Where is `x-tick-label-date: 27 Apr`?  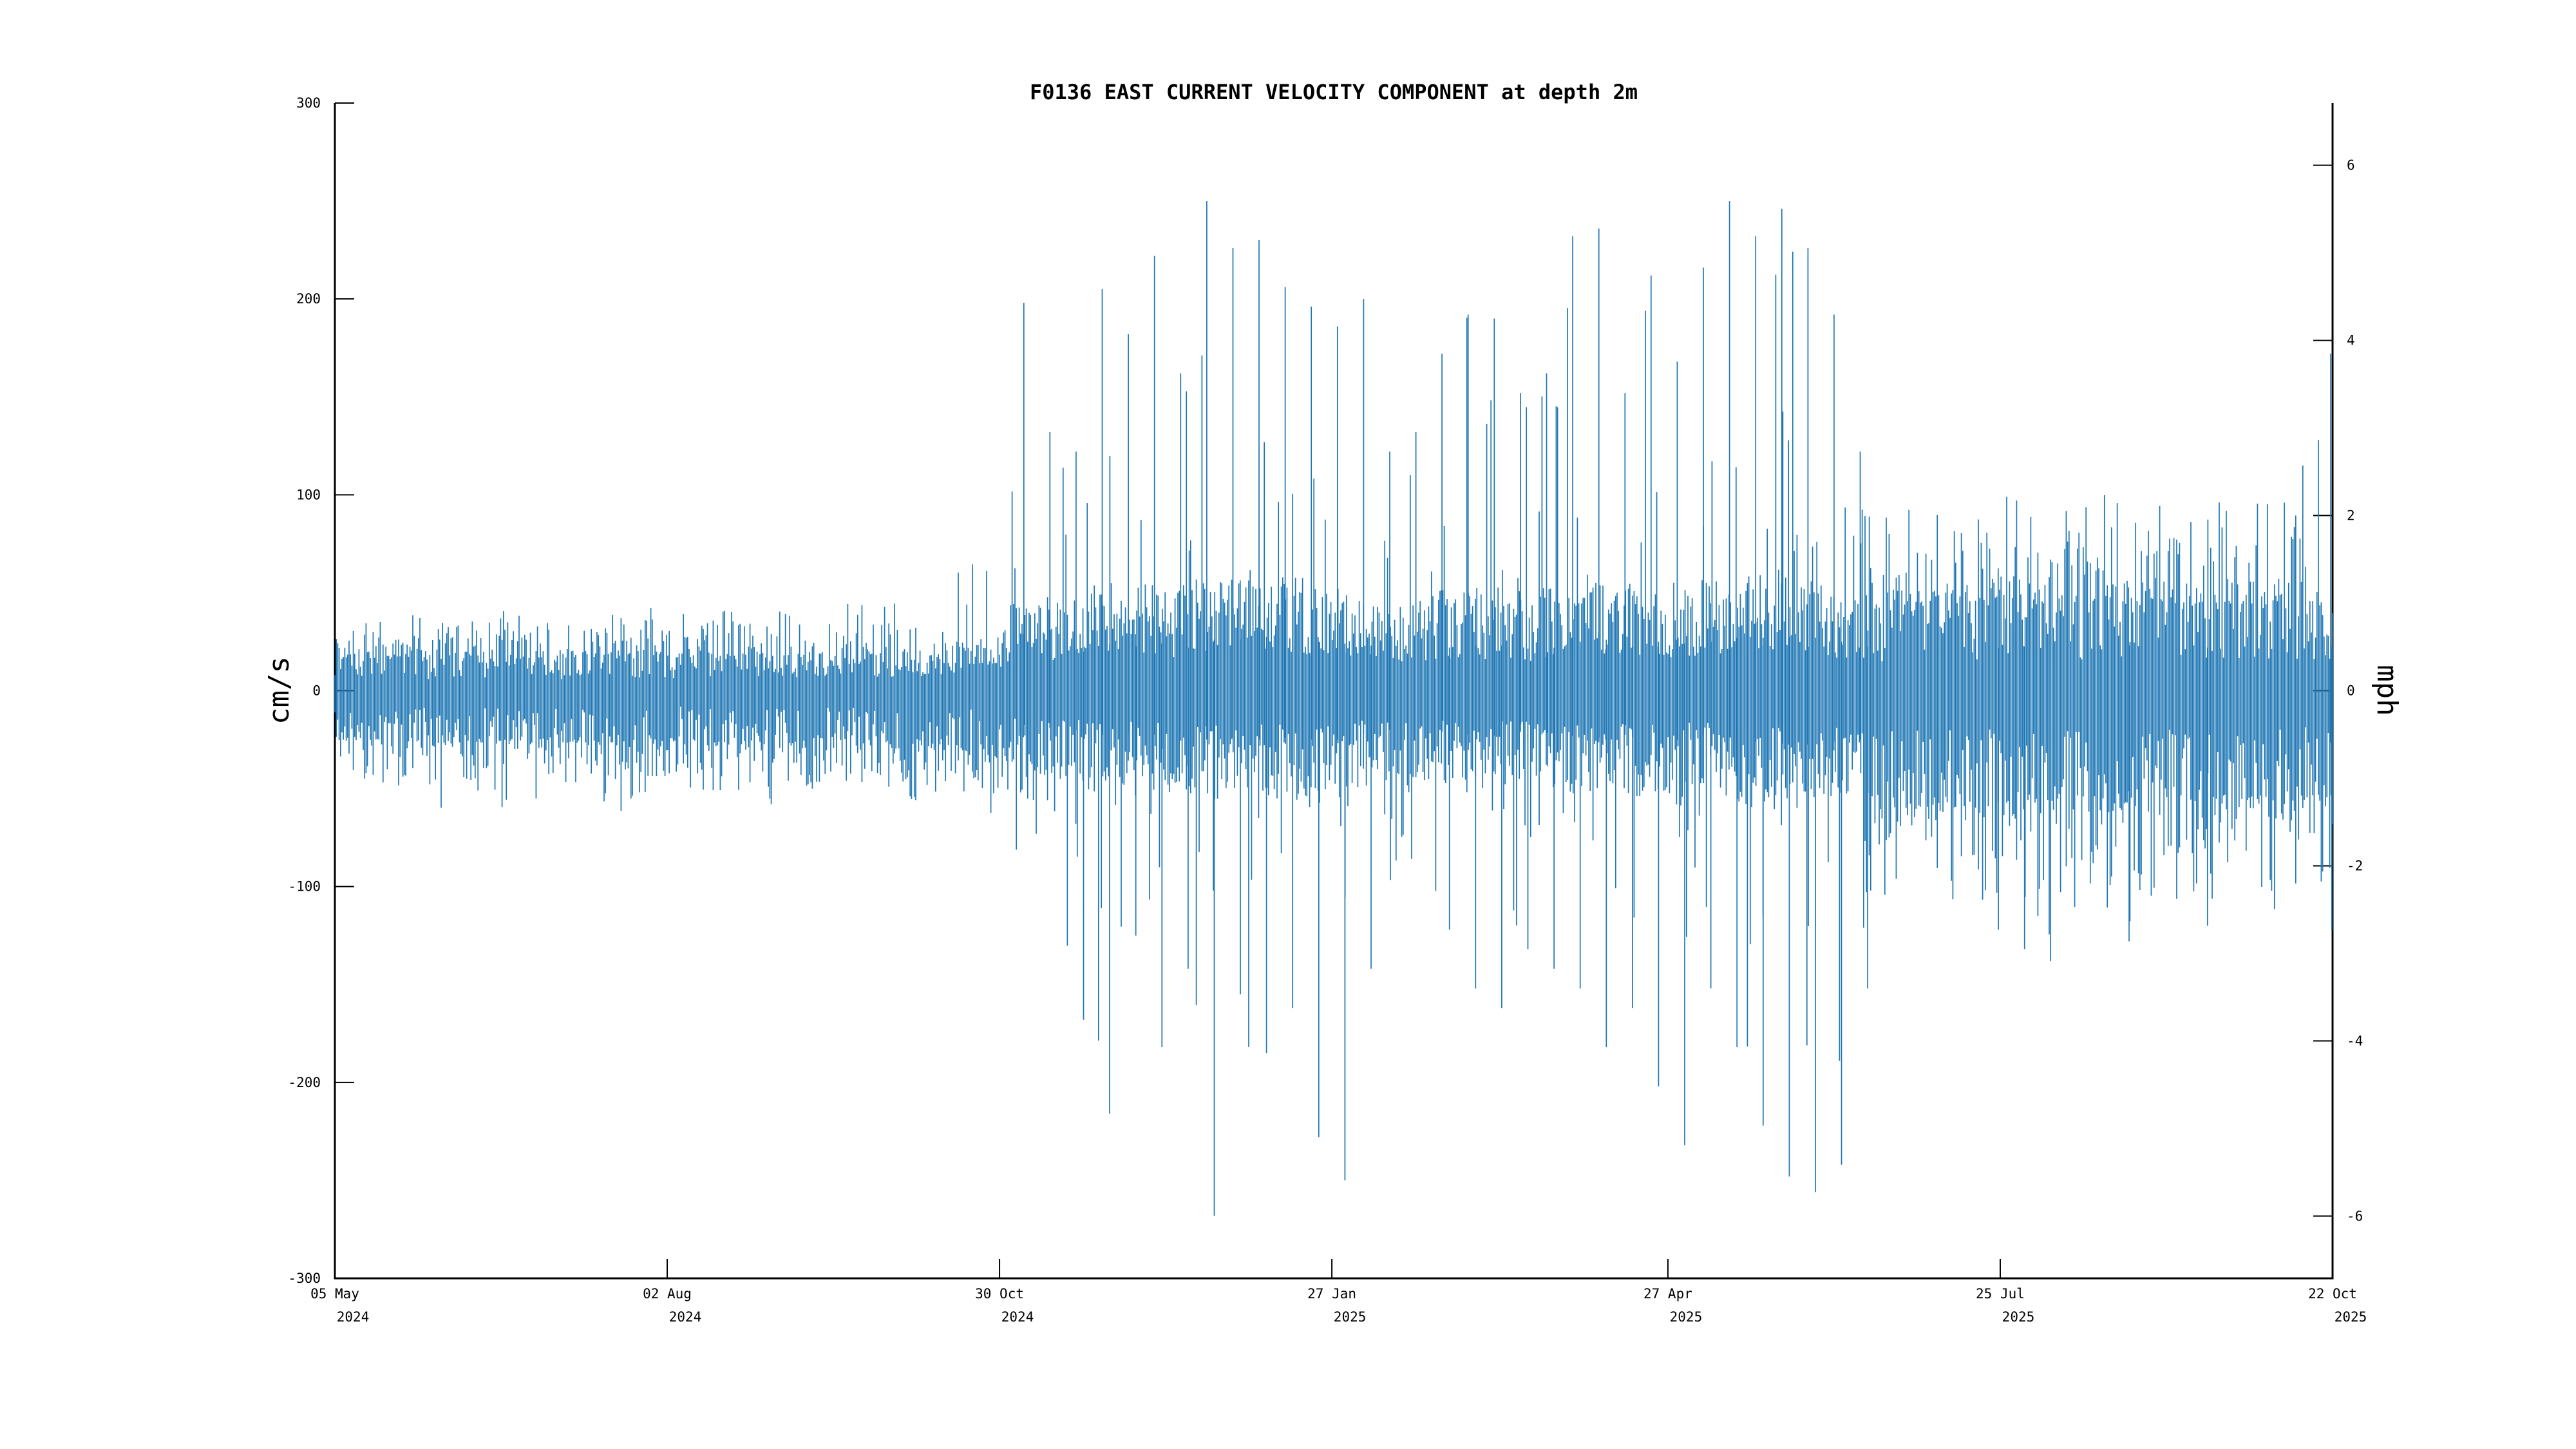
x-tick-label-date: 27 Apr is located at coordinates (1667, 1294).